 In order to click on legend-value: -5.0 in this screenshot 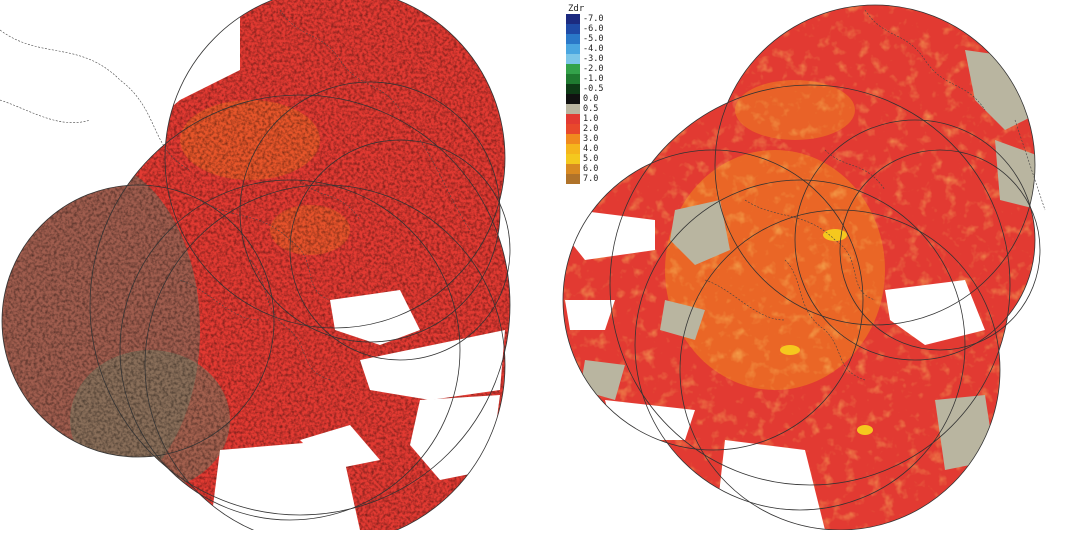, I will do `click(593, 39)`.